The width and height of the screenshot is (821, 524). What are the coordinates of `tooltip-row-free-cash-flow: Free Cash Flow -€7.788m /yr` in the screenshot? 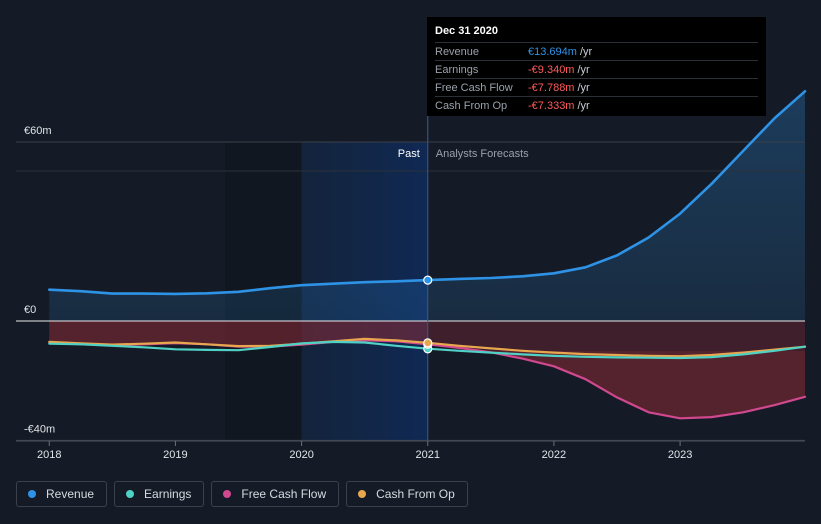 It's located at (596, 87).